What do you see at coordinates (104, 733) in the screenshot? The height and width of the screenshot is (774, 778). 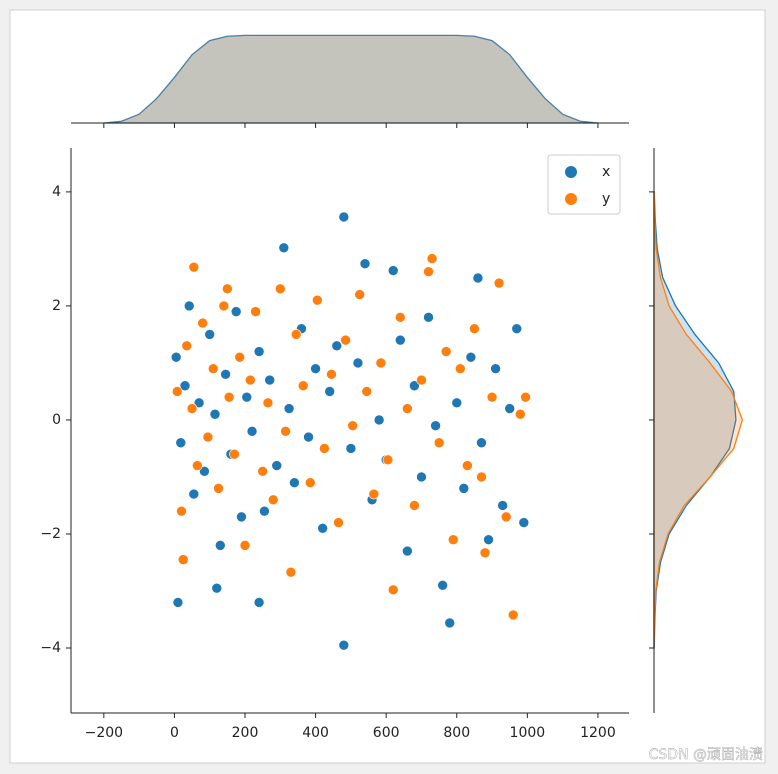 I see `x-tick-label: −200` at bounding box center [104, 733].